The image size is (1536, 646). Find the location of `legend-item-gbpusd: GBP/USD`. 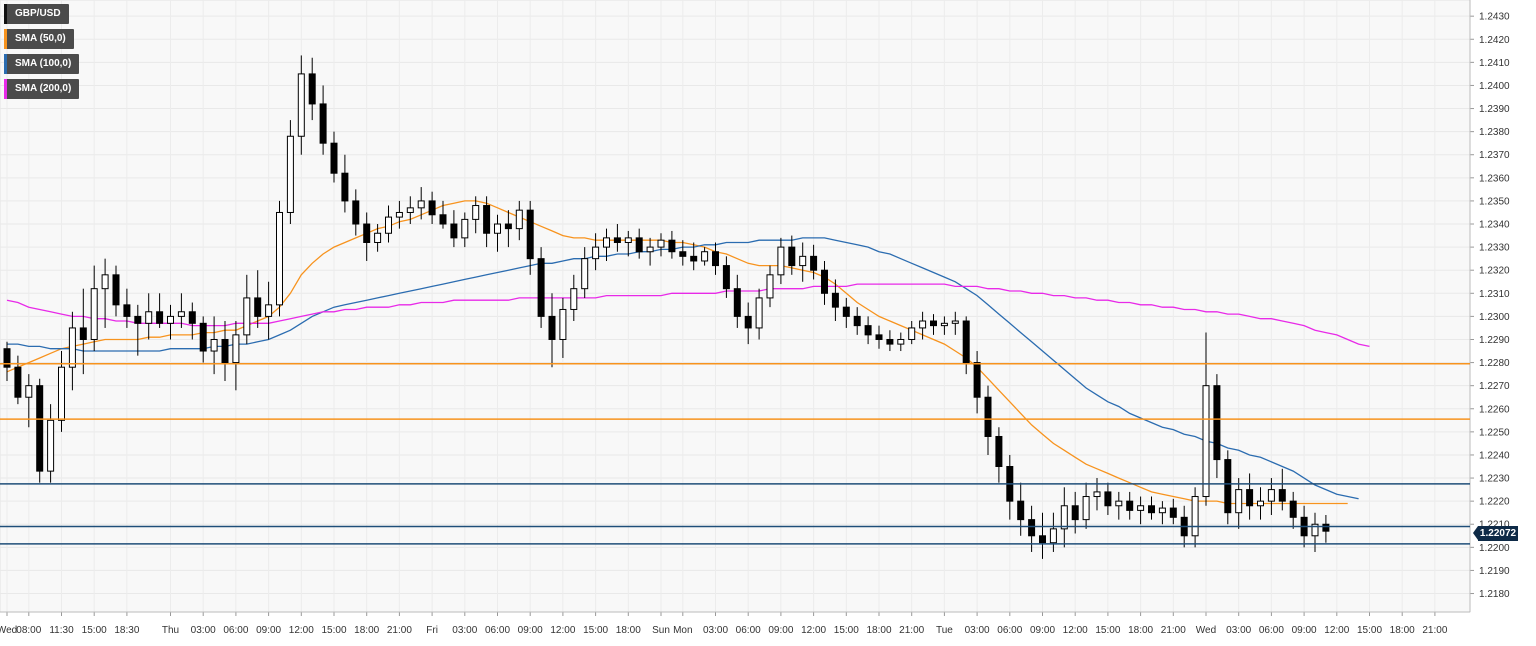

legend-item-gbpusd: GBP/USD is located at coordinates (36, 14).